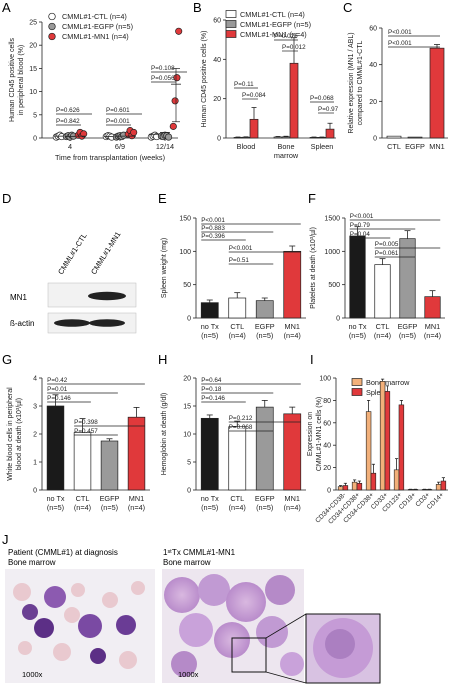 The width and height of the screenshot is (454, 685). I want to click on c-ytick-label: 60, so click(373, 29).